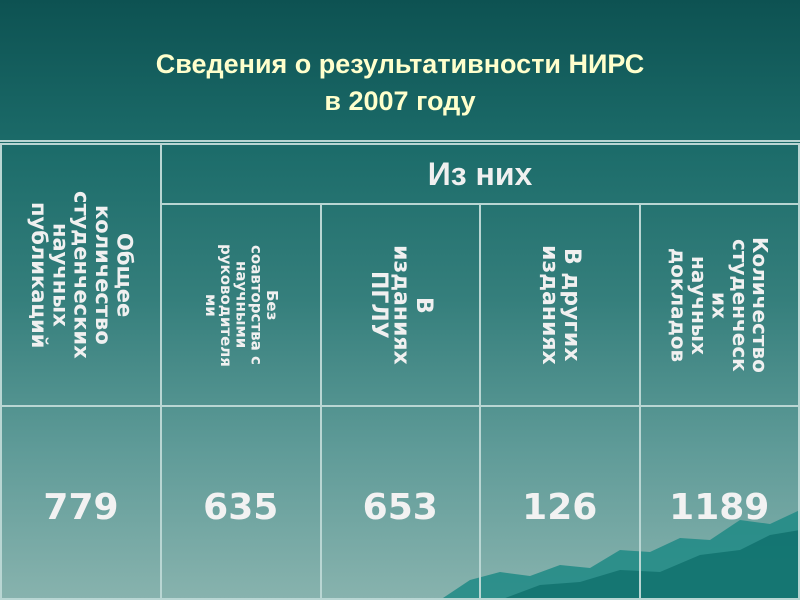  Describe the element at coordinates (719, 502) in the screenshot. I see `value-student-reports: 1189` at that location.